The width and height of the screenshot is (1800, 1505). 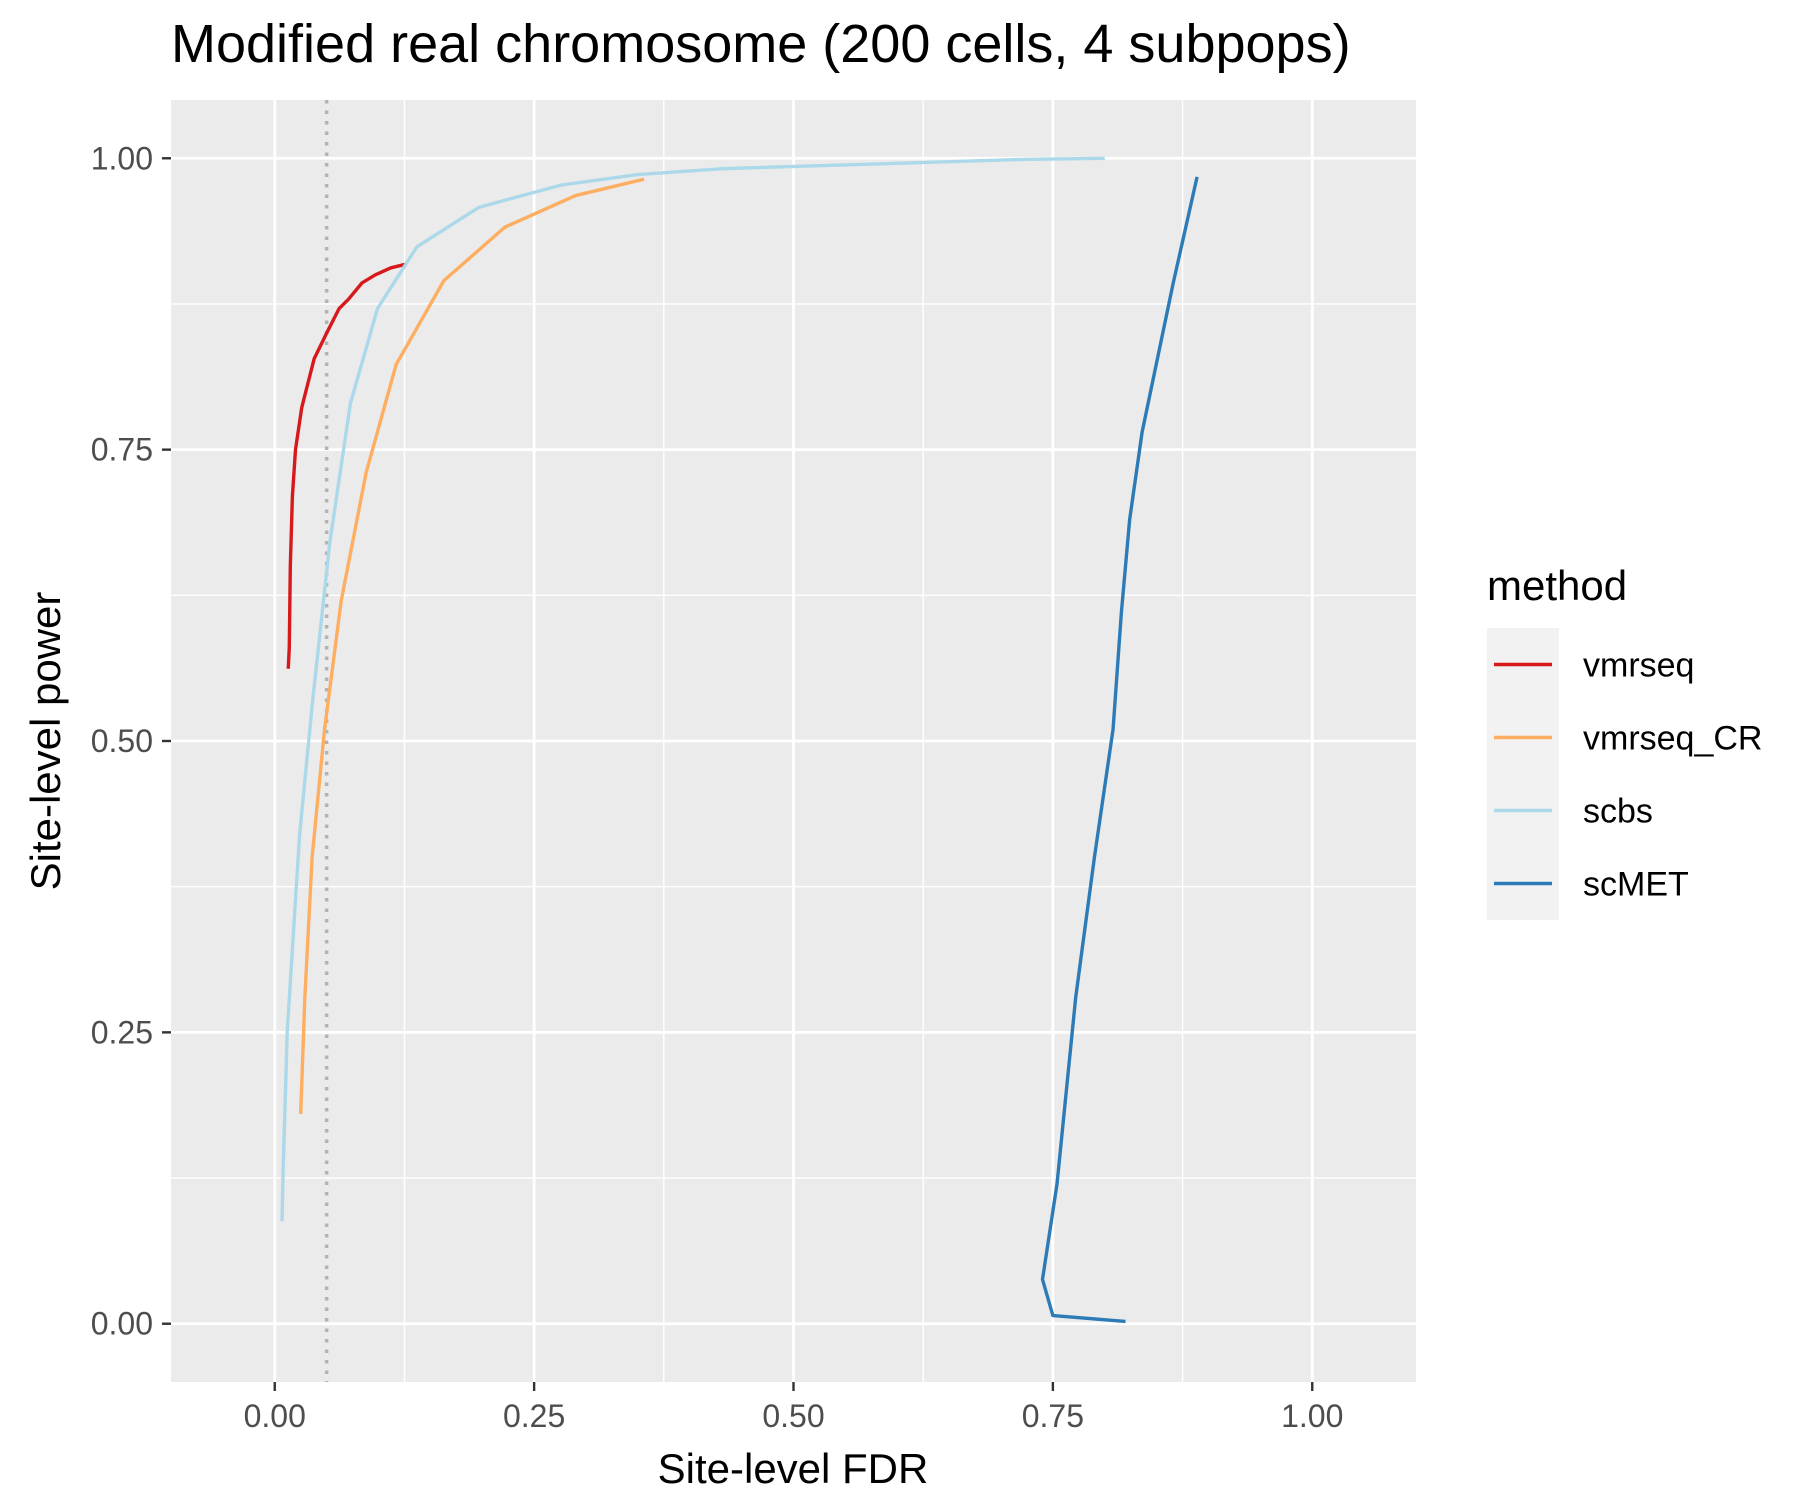 I want to click on series-line-vmrseq-cr, so click(x=471, y=646).